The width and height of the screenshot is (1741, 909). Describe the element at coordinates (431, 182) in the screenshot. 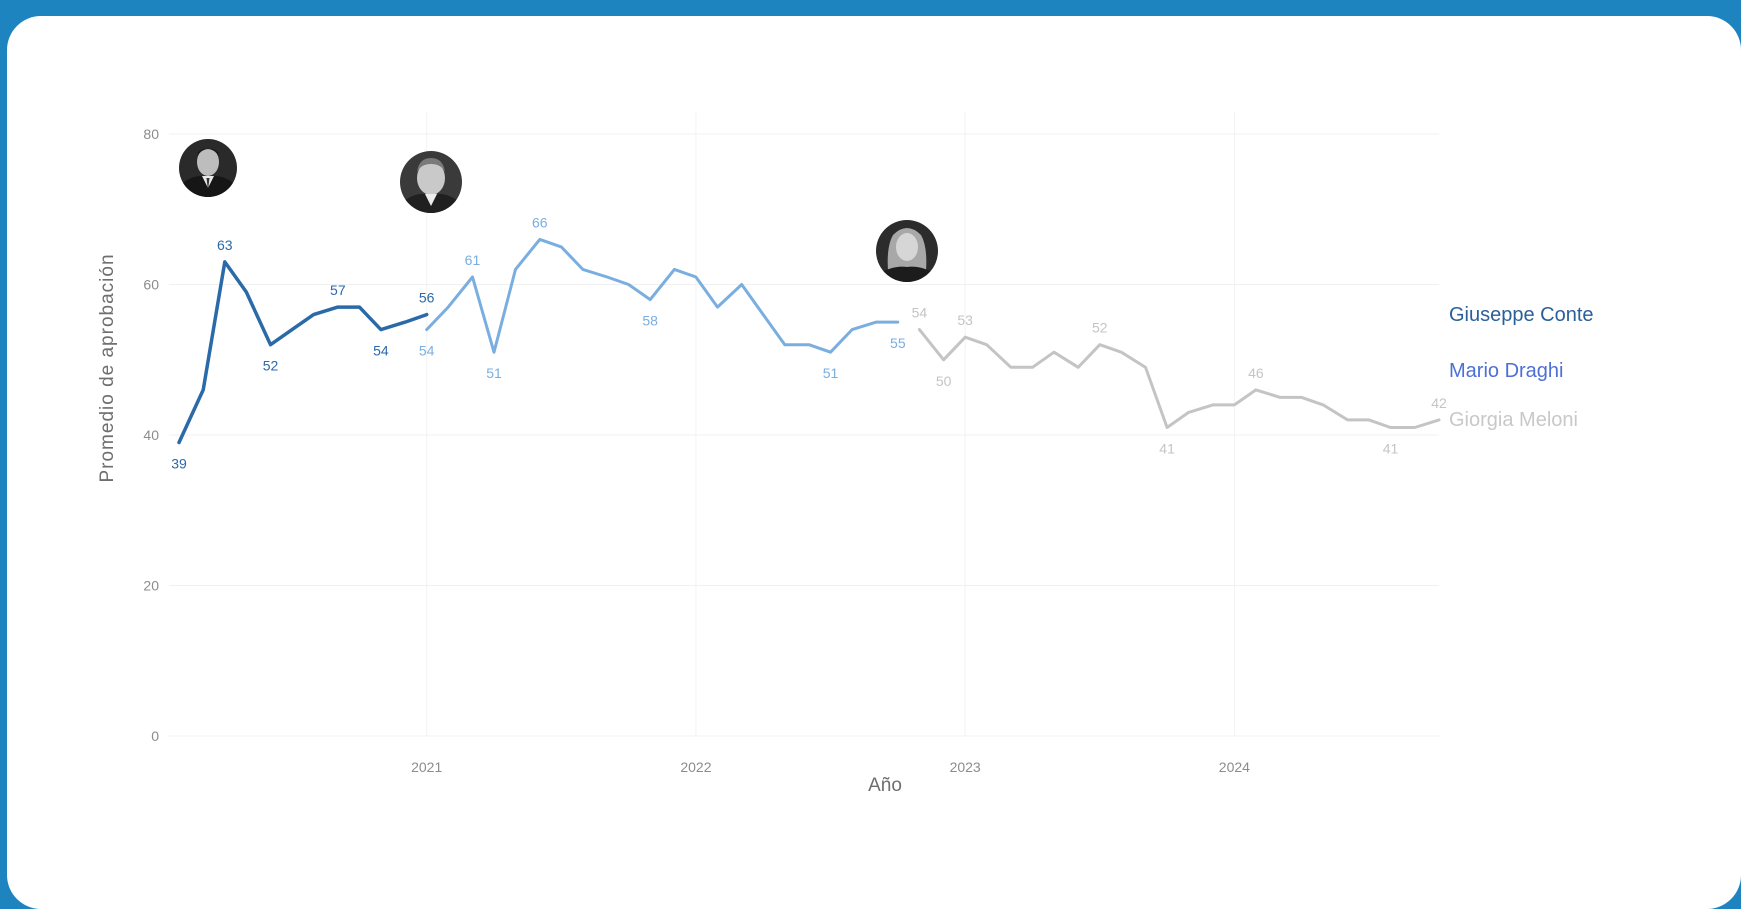

I see `portrait-mario-draghi` at that location.